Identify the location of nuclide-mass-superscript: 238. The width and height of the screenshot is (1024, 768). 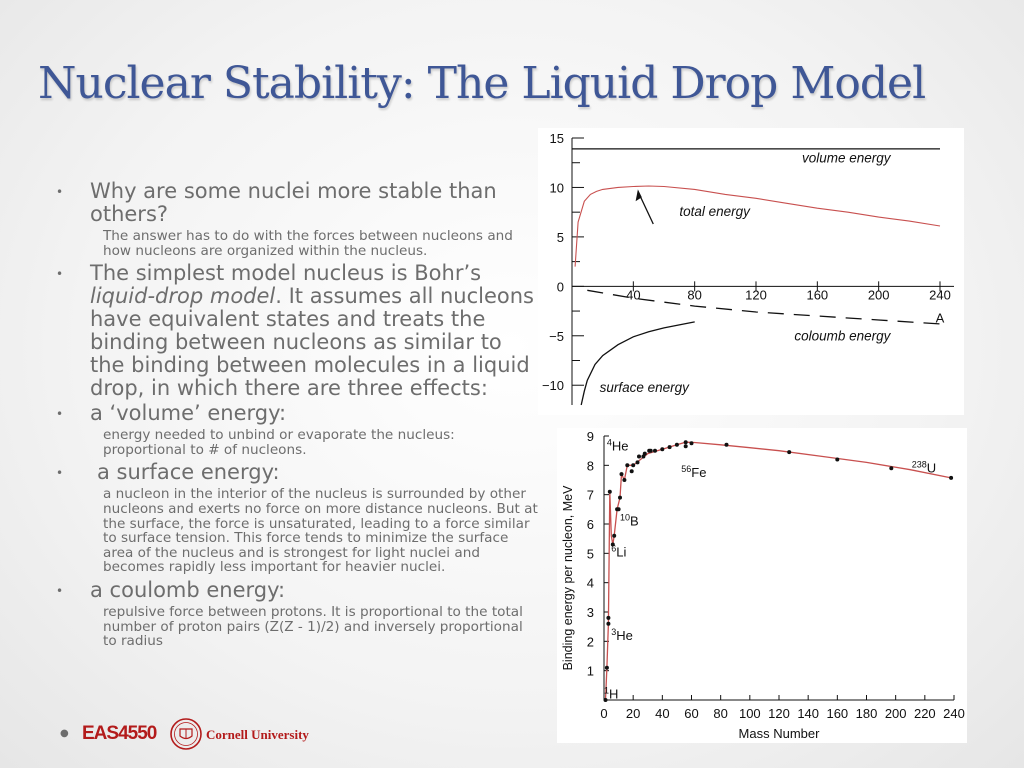
(919, 465).